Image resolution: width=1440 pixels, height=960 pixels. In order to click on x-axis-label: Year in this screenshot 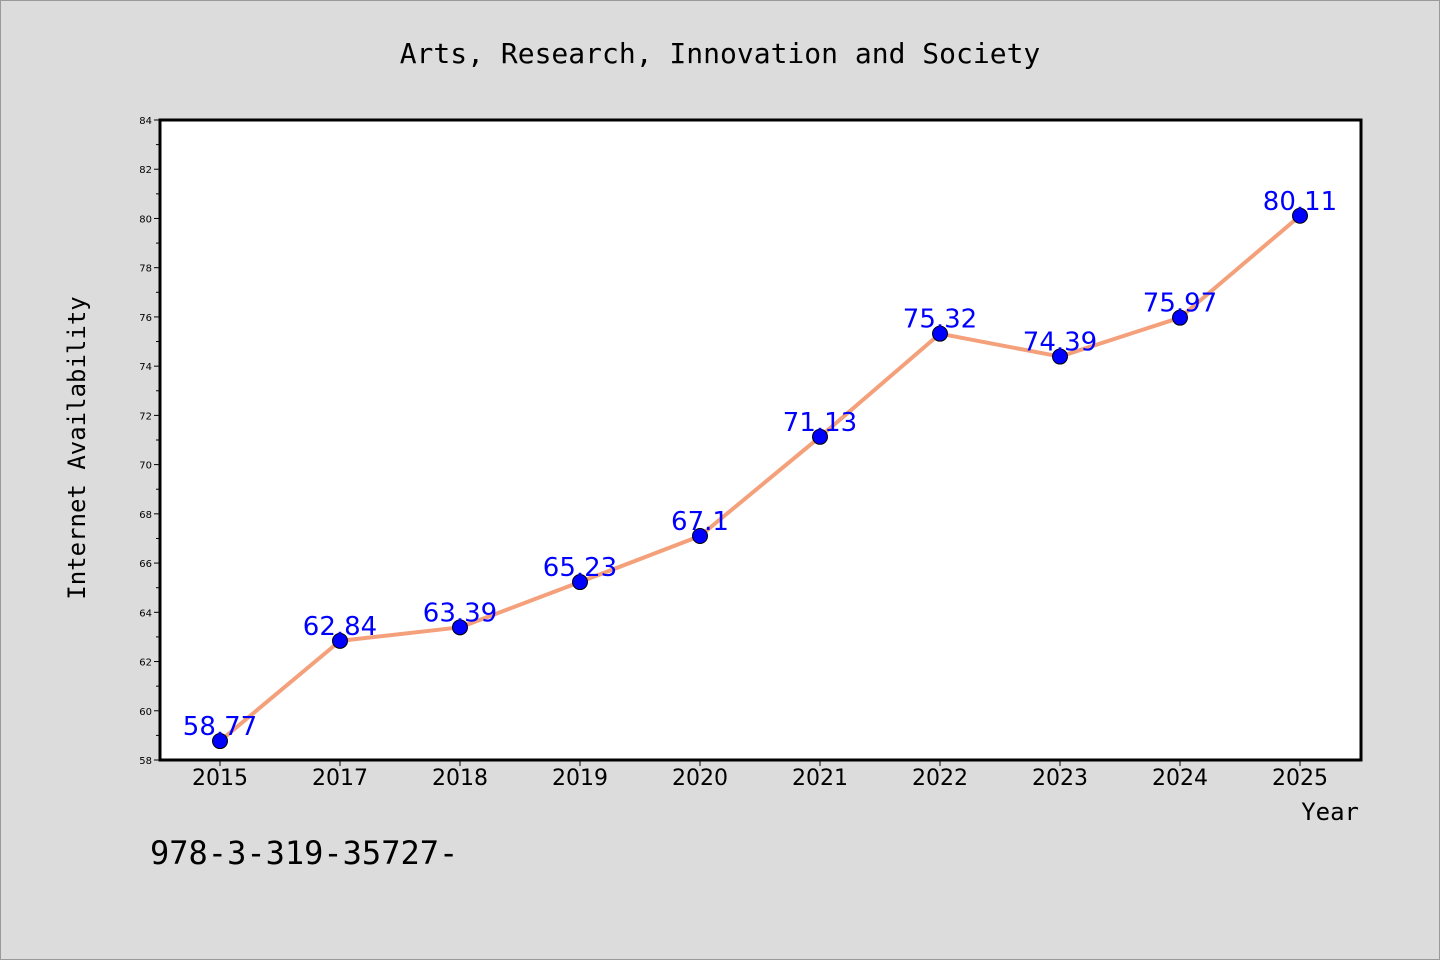, I will do `click(1330, 812)`.